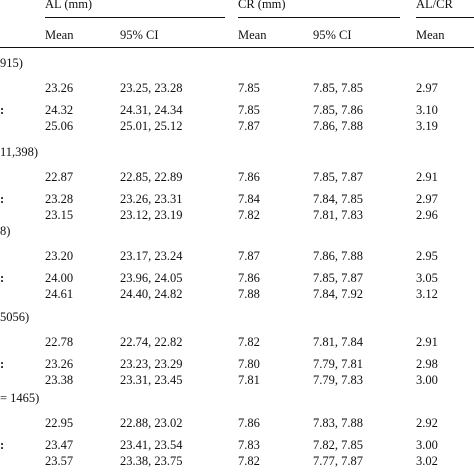 This screenshot has width=474, height=474. Describe the element at coordinates (237, 47) in the screenshot. I see `header-rule` at that location.